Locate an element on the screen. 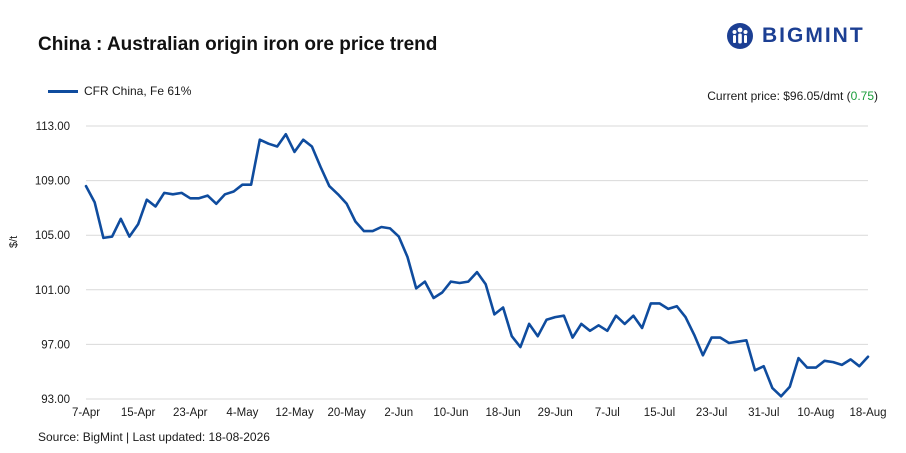 The width and height of the screenshot is (906, 453). y-tick-label: 97.00 is located at coordinates (55, 345).